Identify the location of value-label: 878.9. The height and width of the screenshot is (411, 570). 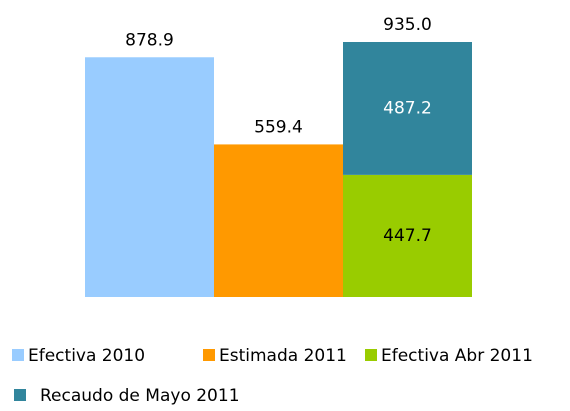
(149, 40).